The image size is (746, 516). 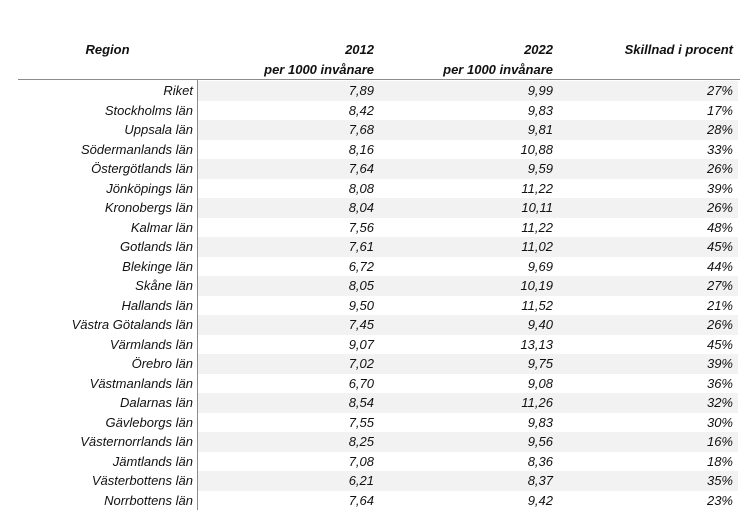 What do you see at coordinates (361, 285) in the screenshot?
I see `value-cell: 8,05` at bounding box center [361, 285].